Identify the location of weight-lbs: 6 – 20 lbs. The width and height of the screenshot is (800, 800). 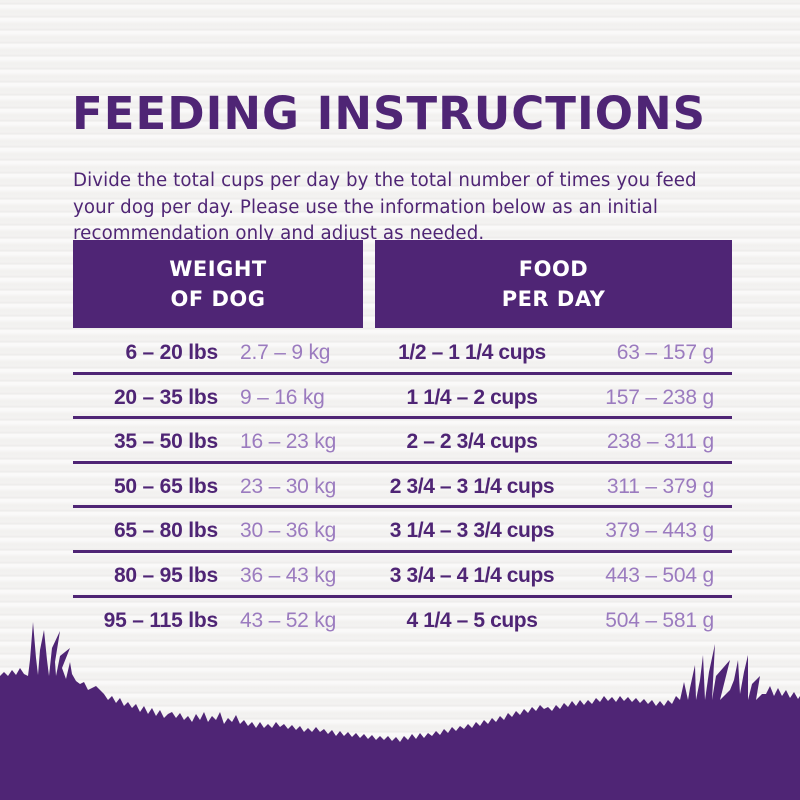
(171, 352).